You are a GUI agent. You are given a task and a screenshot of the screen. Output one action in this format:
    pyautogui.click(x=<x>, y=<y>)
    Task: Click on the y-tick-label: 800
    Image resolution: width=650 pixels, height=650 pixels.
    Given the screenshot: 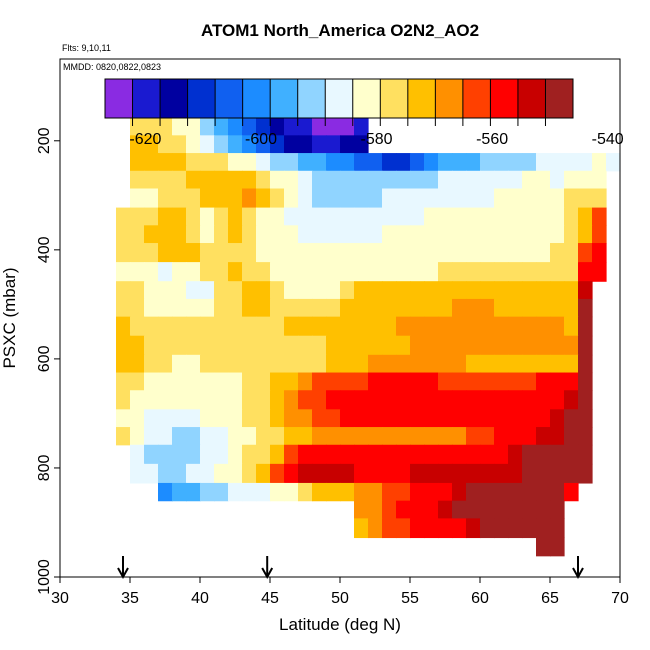 What is the action you would take?
    pyautogui.click(x=44, y=468)
    